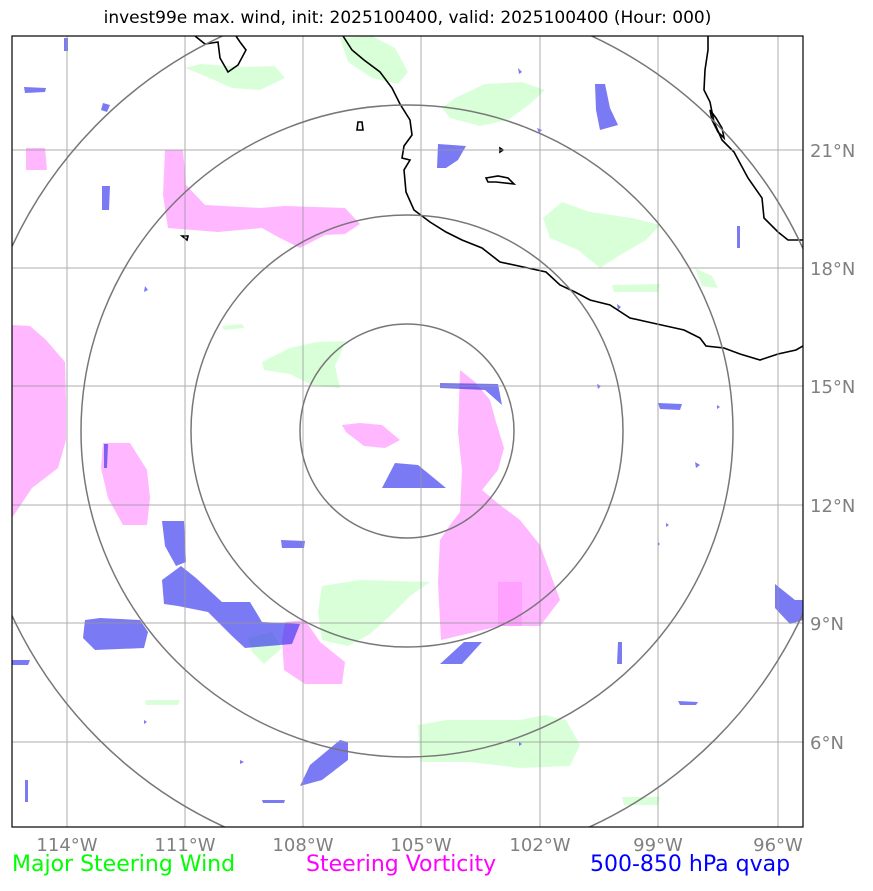 Image resolution: width=873 pixels, height=891 pixels. I want to click on lat-label: 12°N, so click(832, 506).